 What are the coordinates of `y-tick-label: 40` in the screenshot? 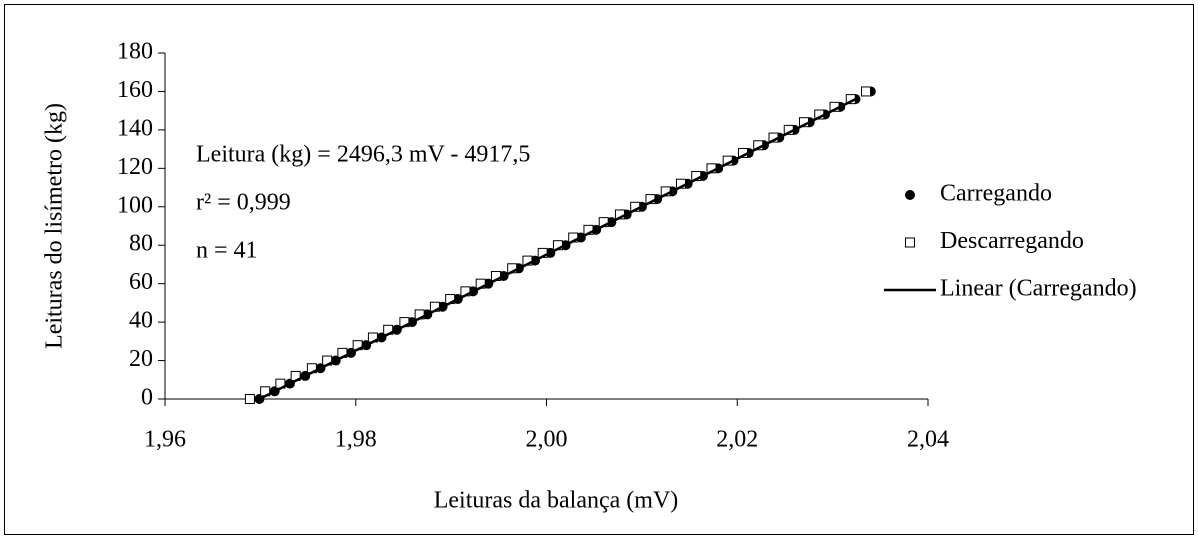 It's located at (141, 321).